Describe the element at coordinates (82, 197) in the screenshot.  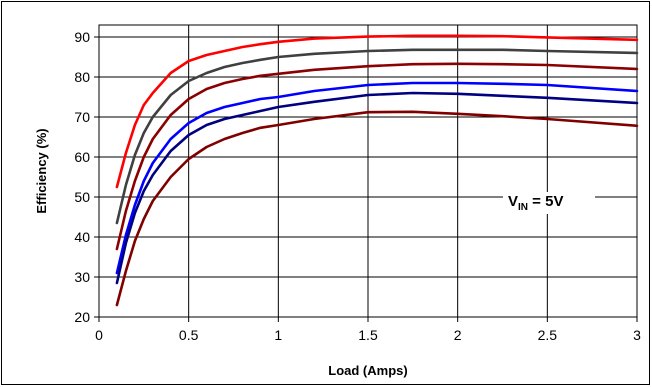
I see `y-tick-label: 50` at that location.